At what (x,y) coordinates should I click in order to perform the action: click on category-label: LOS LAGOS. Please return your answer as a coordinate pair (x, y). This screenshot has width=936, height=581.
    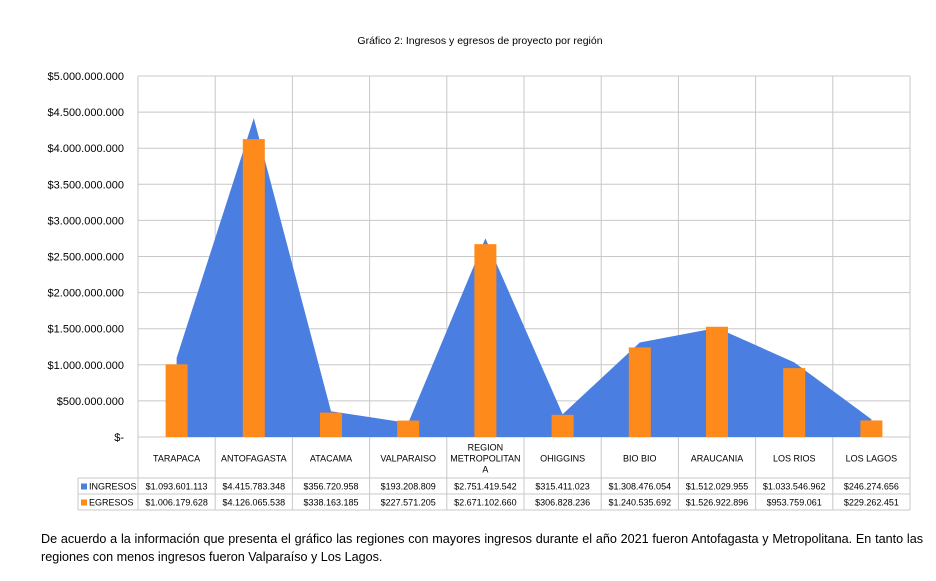
    Looking at the image, I should click on (872, 459).